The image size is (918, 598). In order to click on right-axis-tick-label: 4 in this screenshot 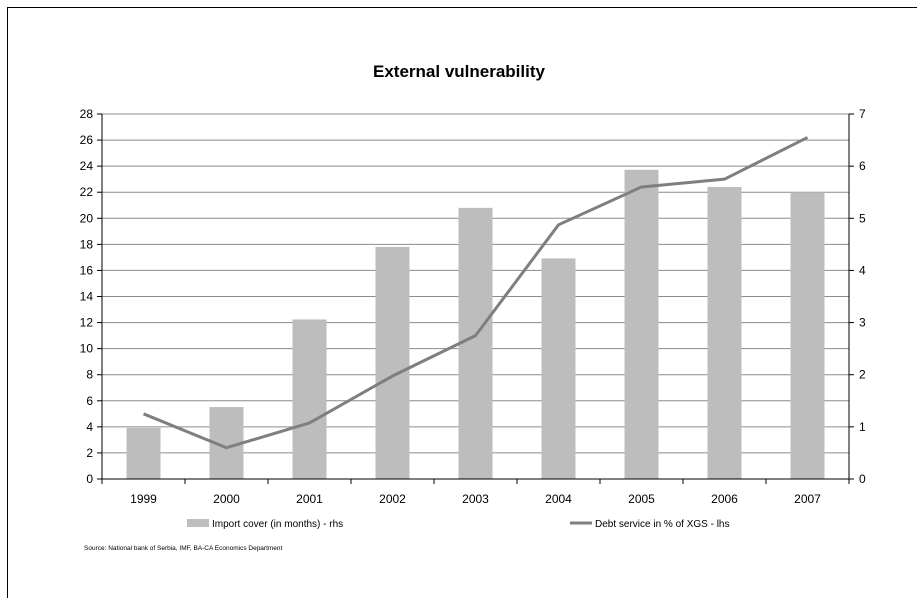, I will do `click(862, 270)`.